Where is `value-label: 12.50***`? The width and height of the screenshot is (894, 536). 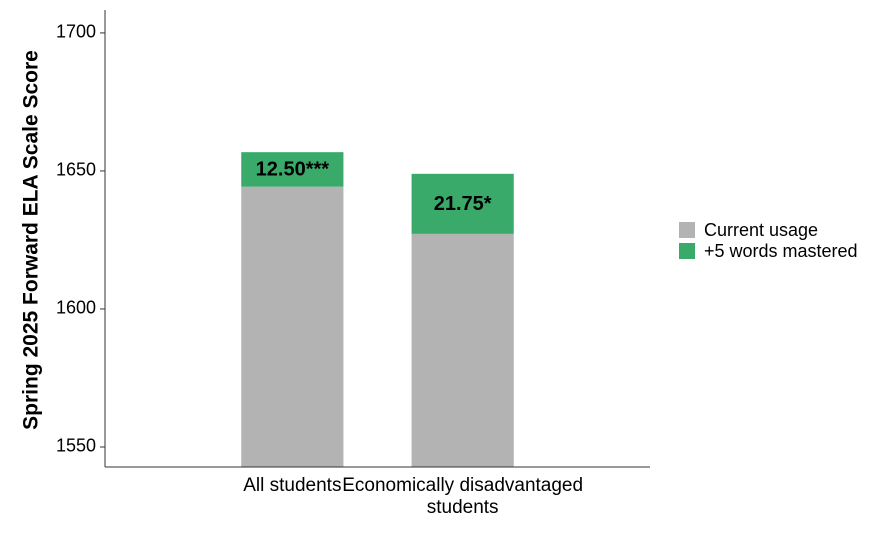
value-label: 12.50*** is located at coordinates (293, 170).